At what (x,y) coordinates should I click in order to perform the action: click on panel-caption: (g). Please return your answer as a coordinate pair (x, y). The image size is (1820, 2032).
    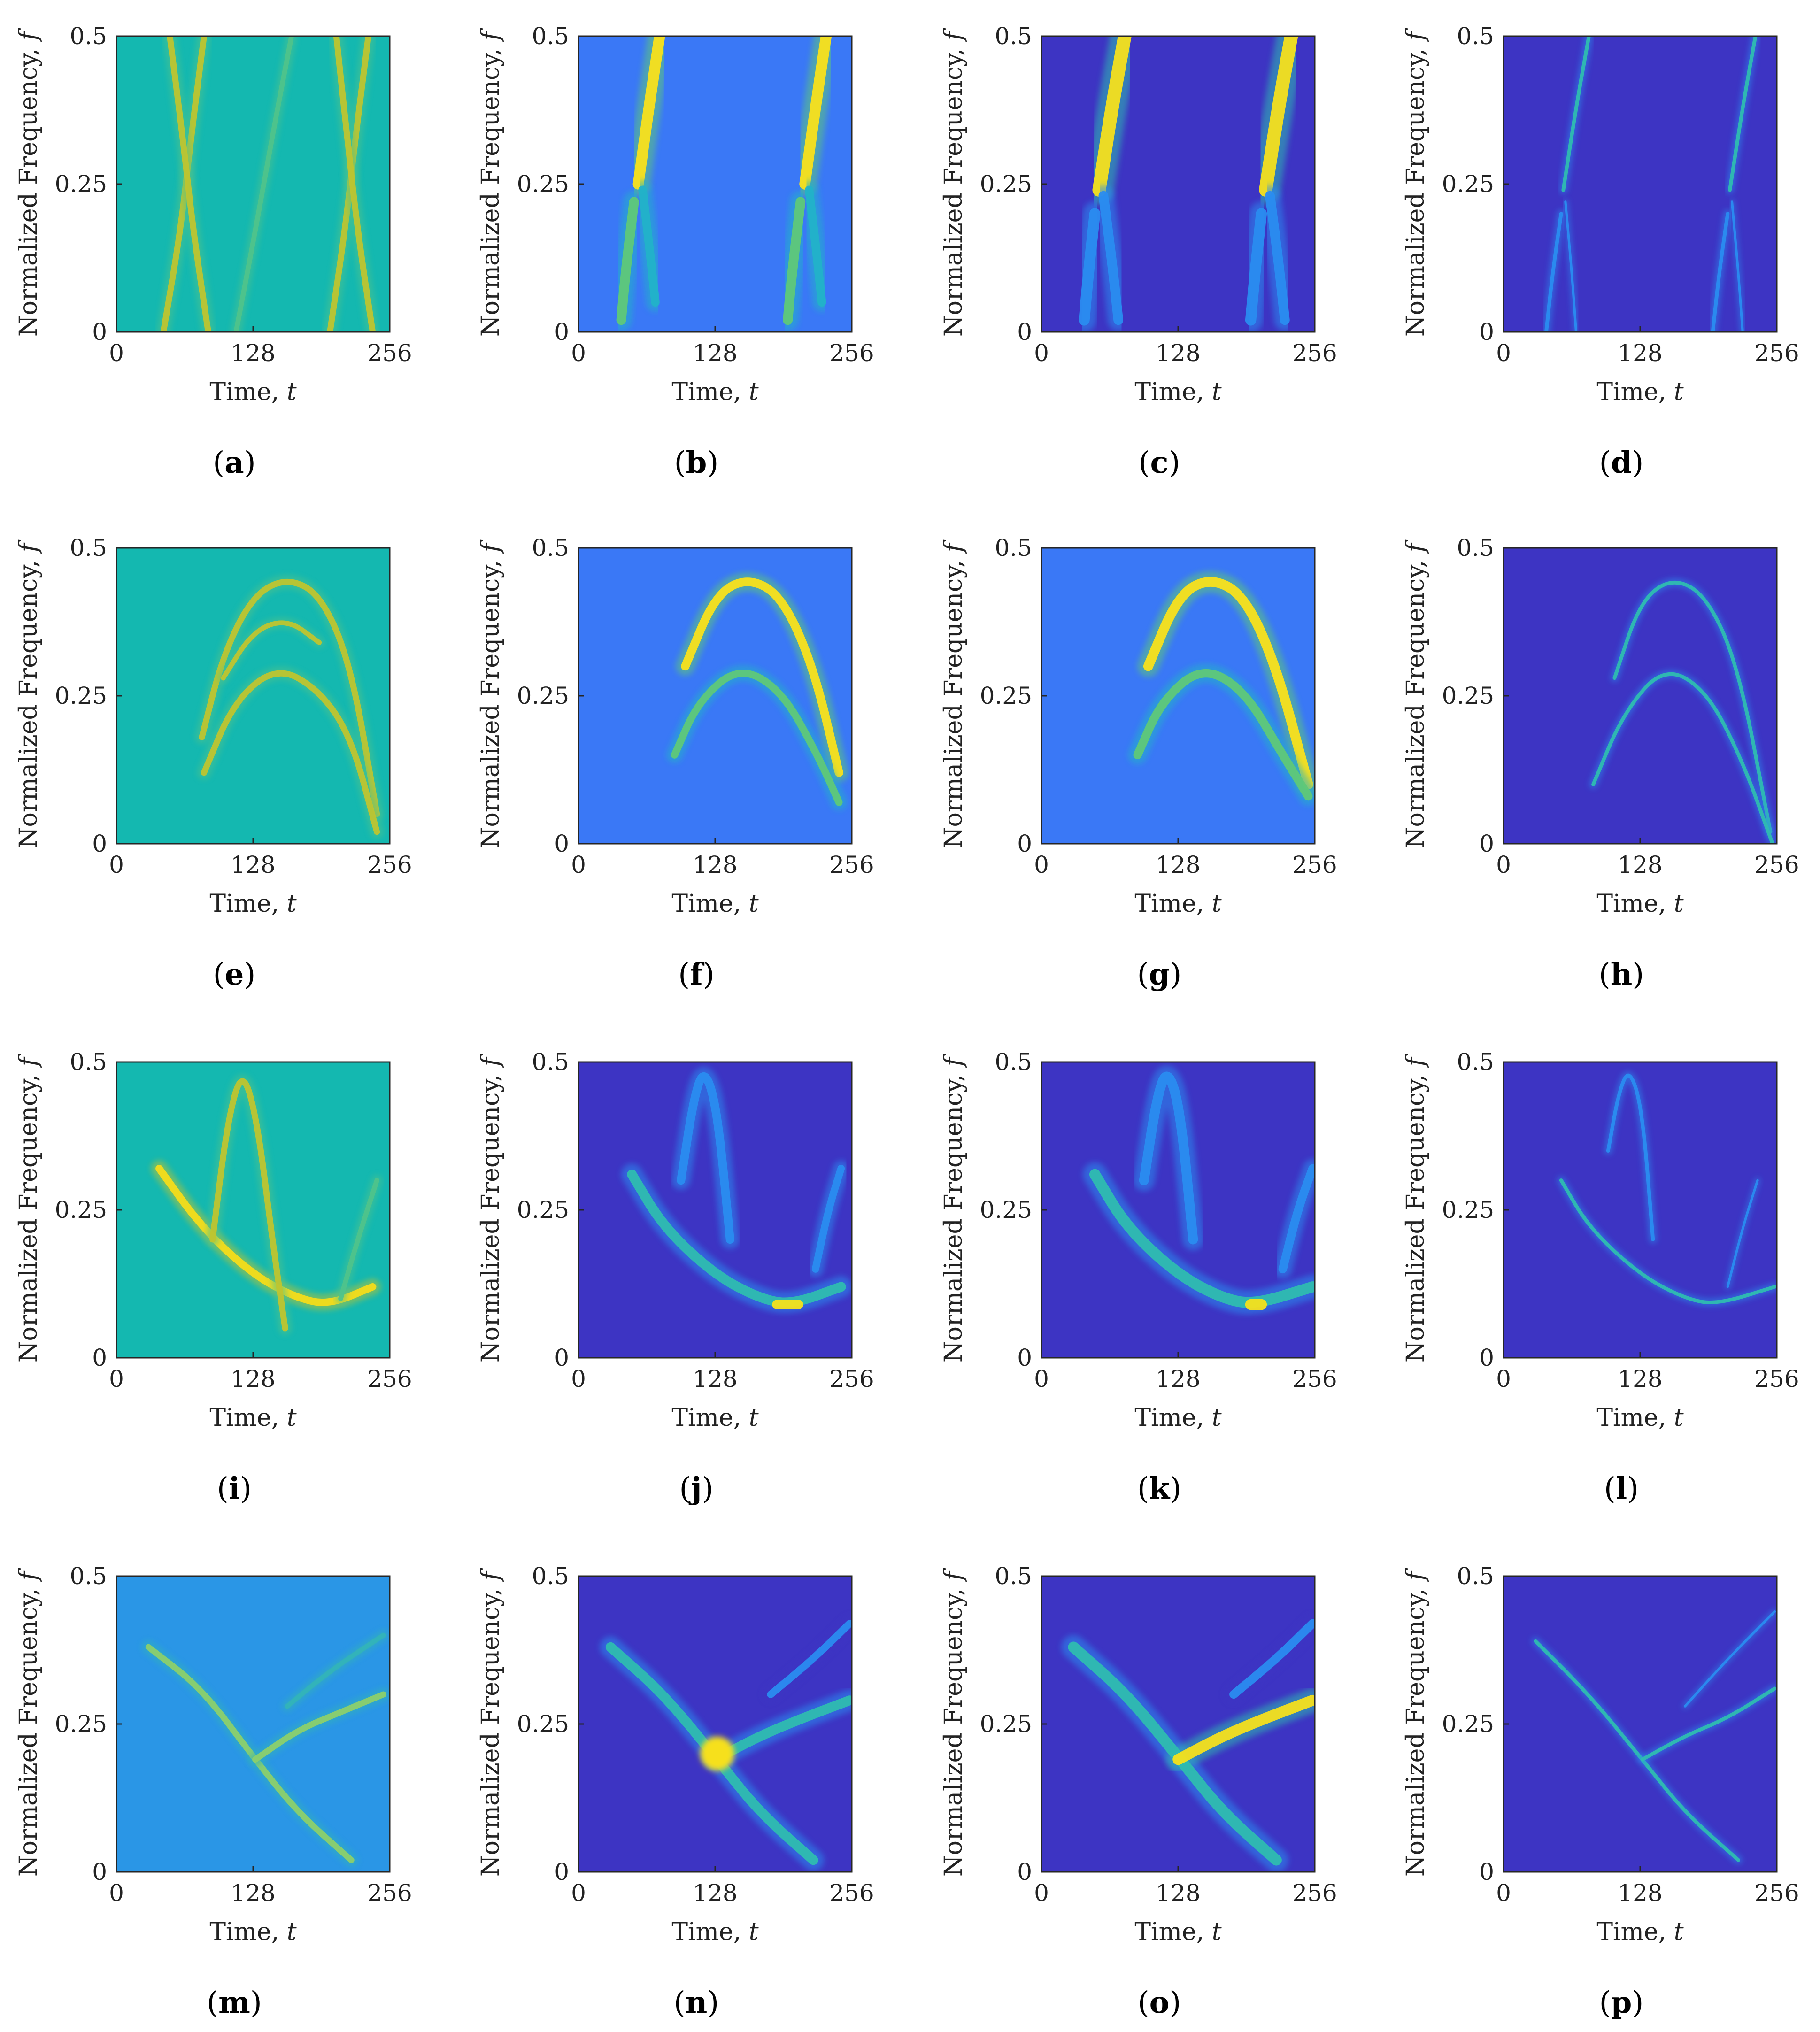
    Looking at the image, I should click on (1159, 974).